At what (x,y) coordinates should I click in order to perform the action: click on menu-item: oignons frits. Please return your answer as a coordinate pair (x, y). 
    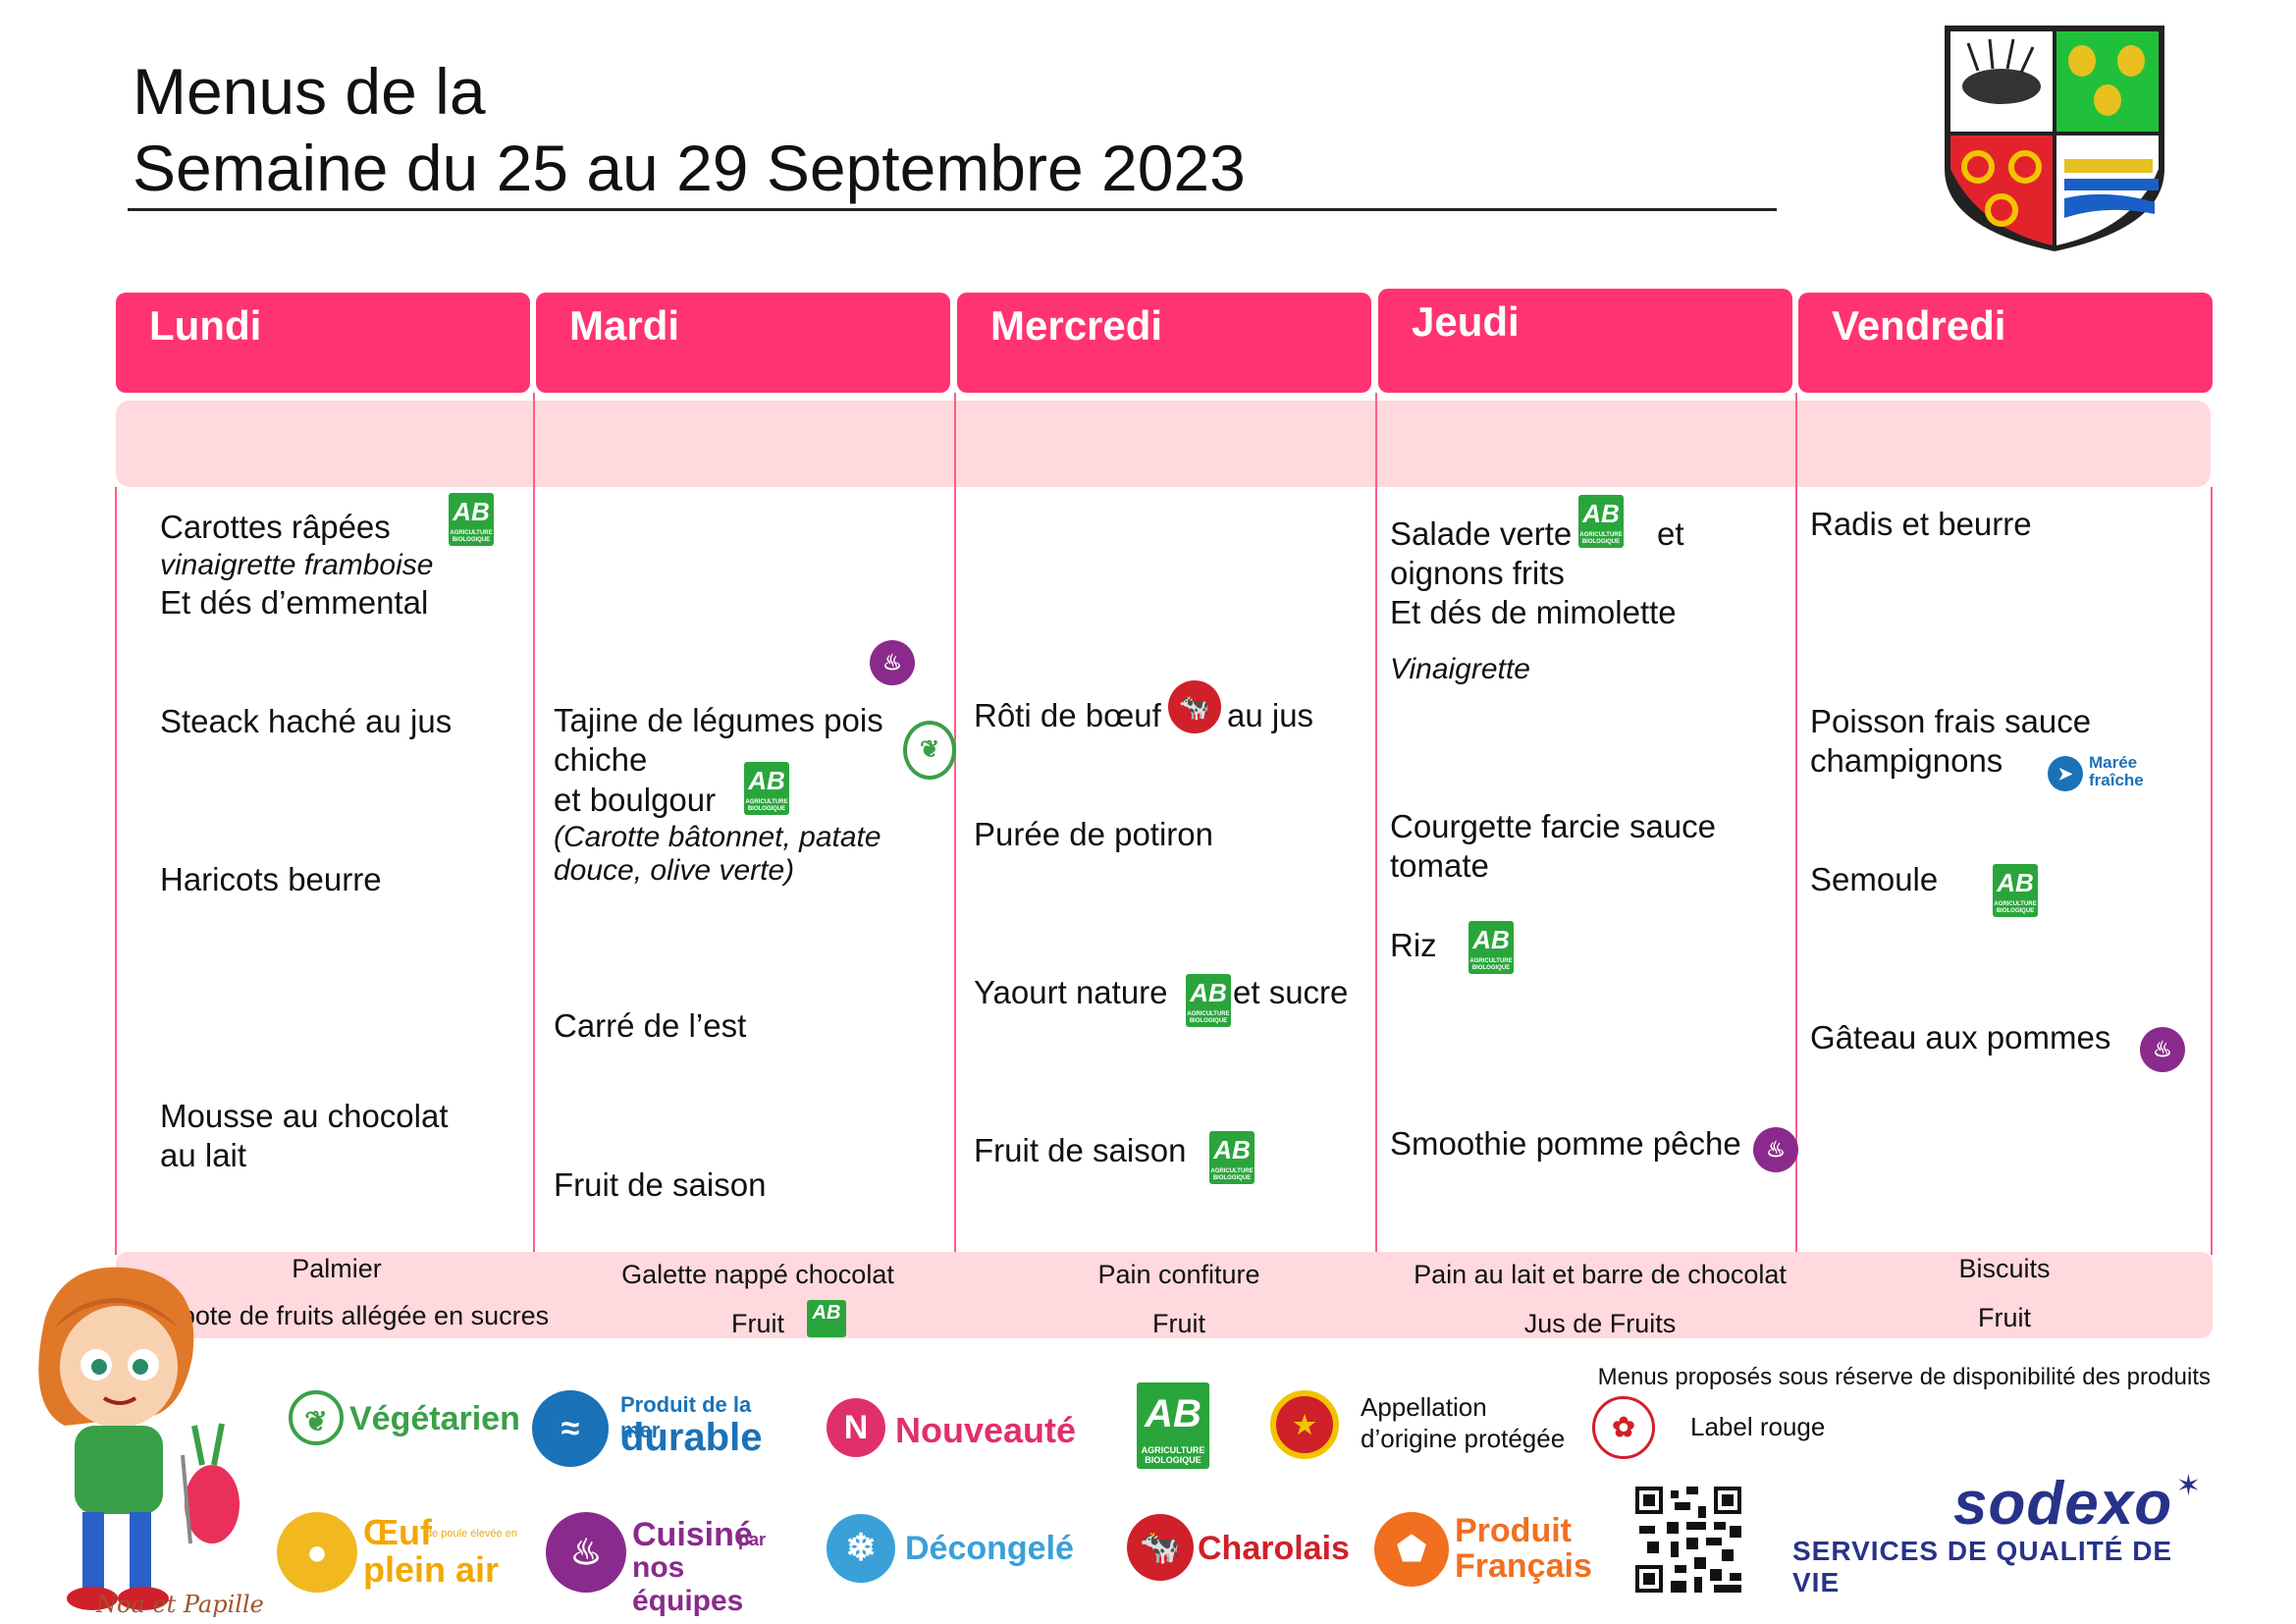
    Looking at the image, I should click on (1477, 573).